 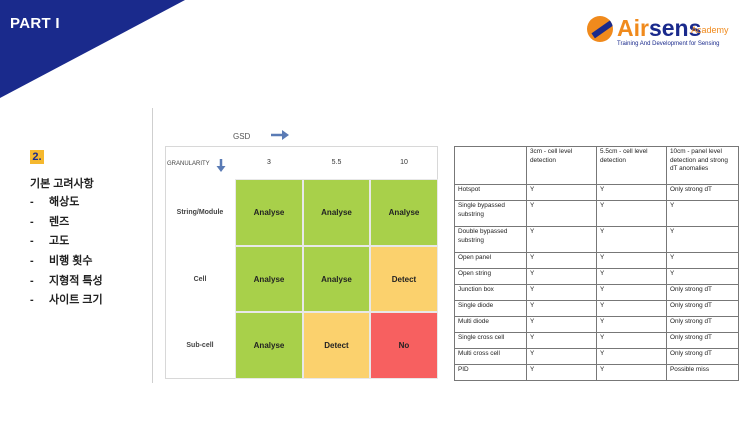 I want to click on table-row: Multi cross cell Y Y Only strong dT, so click(x=596, y=356).